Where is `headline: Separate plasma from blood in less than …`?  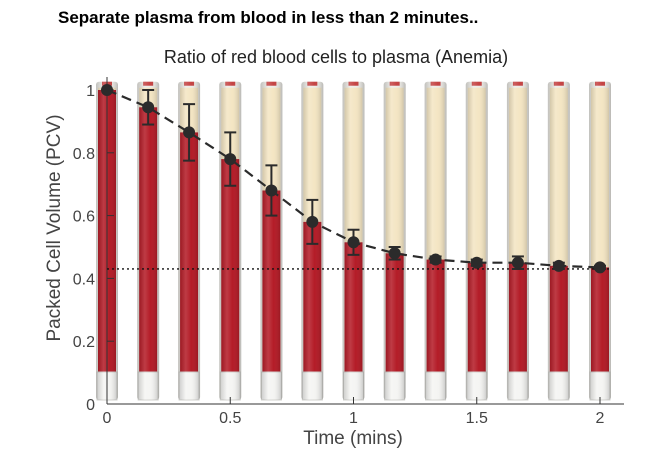 headline: Separate plasma from blood in less than … is located at coordinates (268, 17).